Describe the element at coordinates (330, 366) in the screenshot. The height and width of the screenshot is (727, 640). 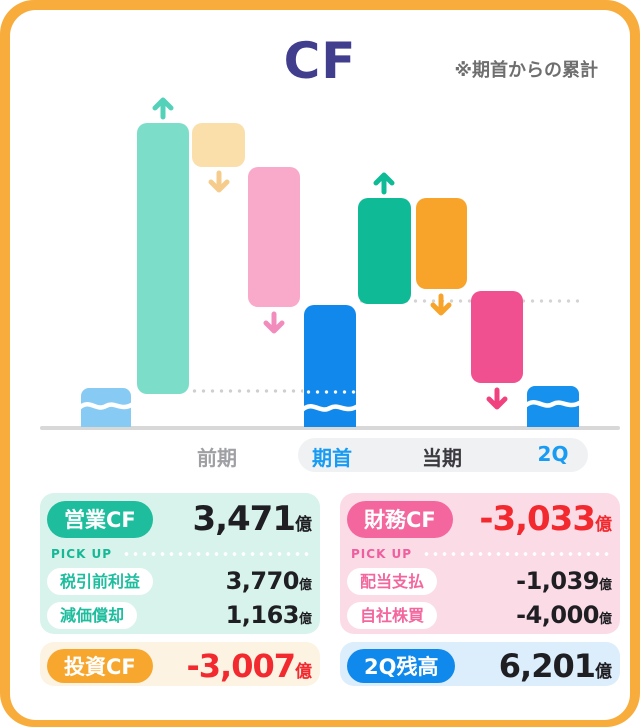
I see `bar-beginning-balance` at that location.